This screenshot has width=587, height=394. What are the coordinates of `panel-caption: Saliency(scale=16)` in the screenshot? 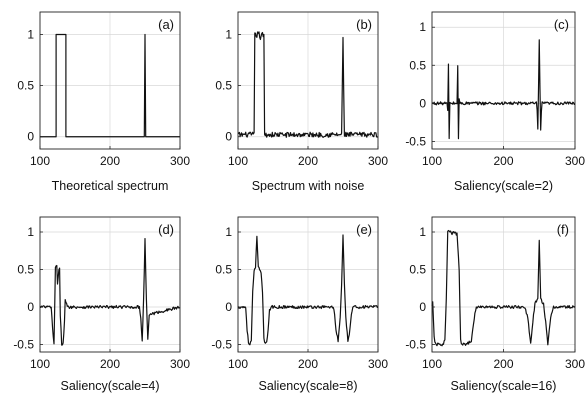 It's located at (504, 386).